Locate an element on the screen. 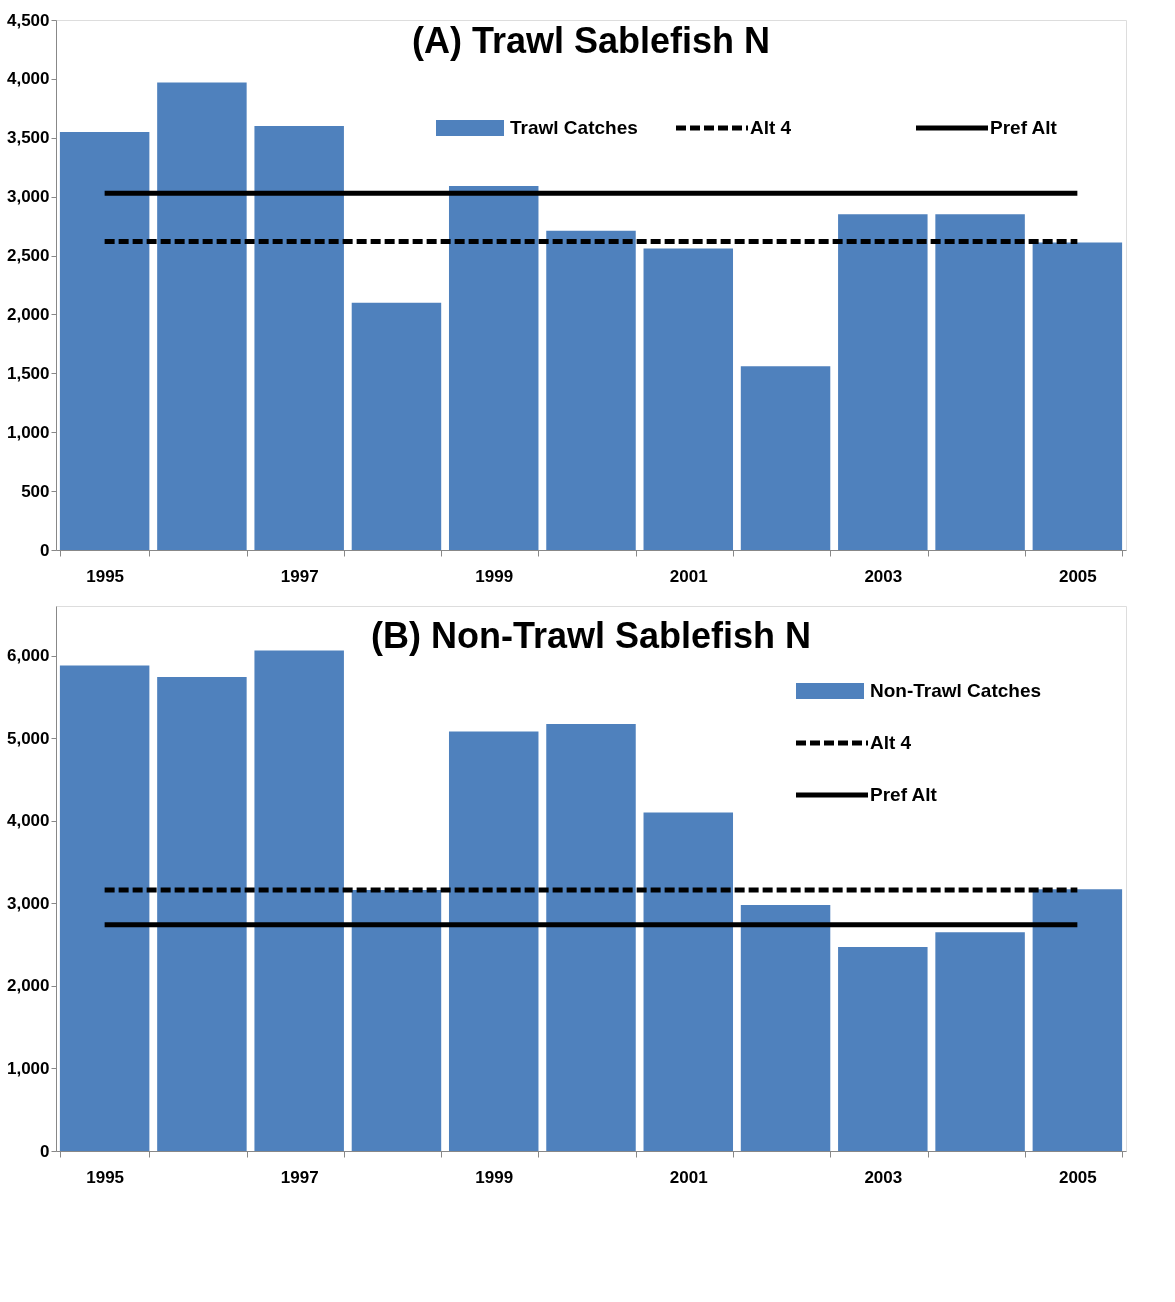 The image size is (1175, 1302). chart-title: (A) Trawl Sablefish N is located at coordinates (591, 40).